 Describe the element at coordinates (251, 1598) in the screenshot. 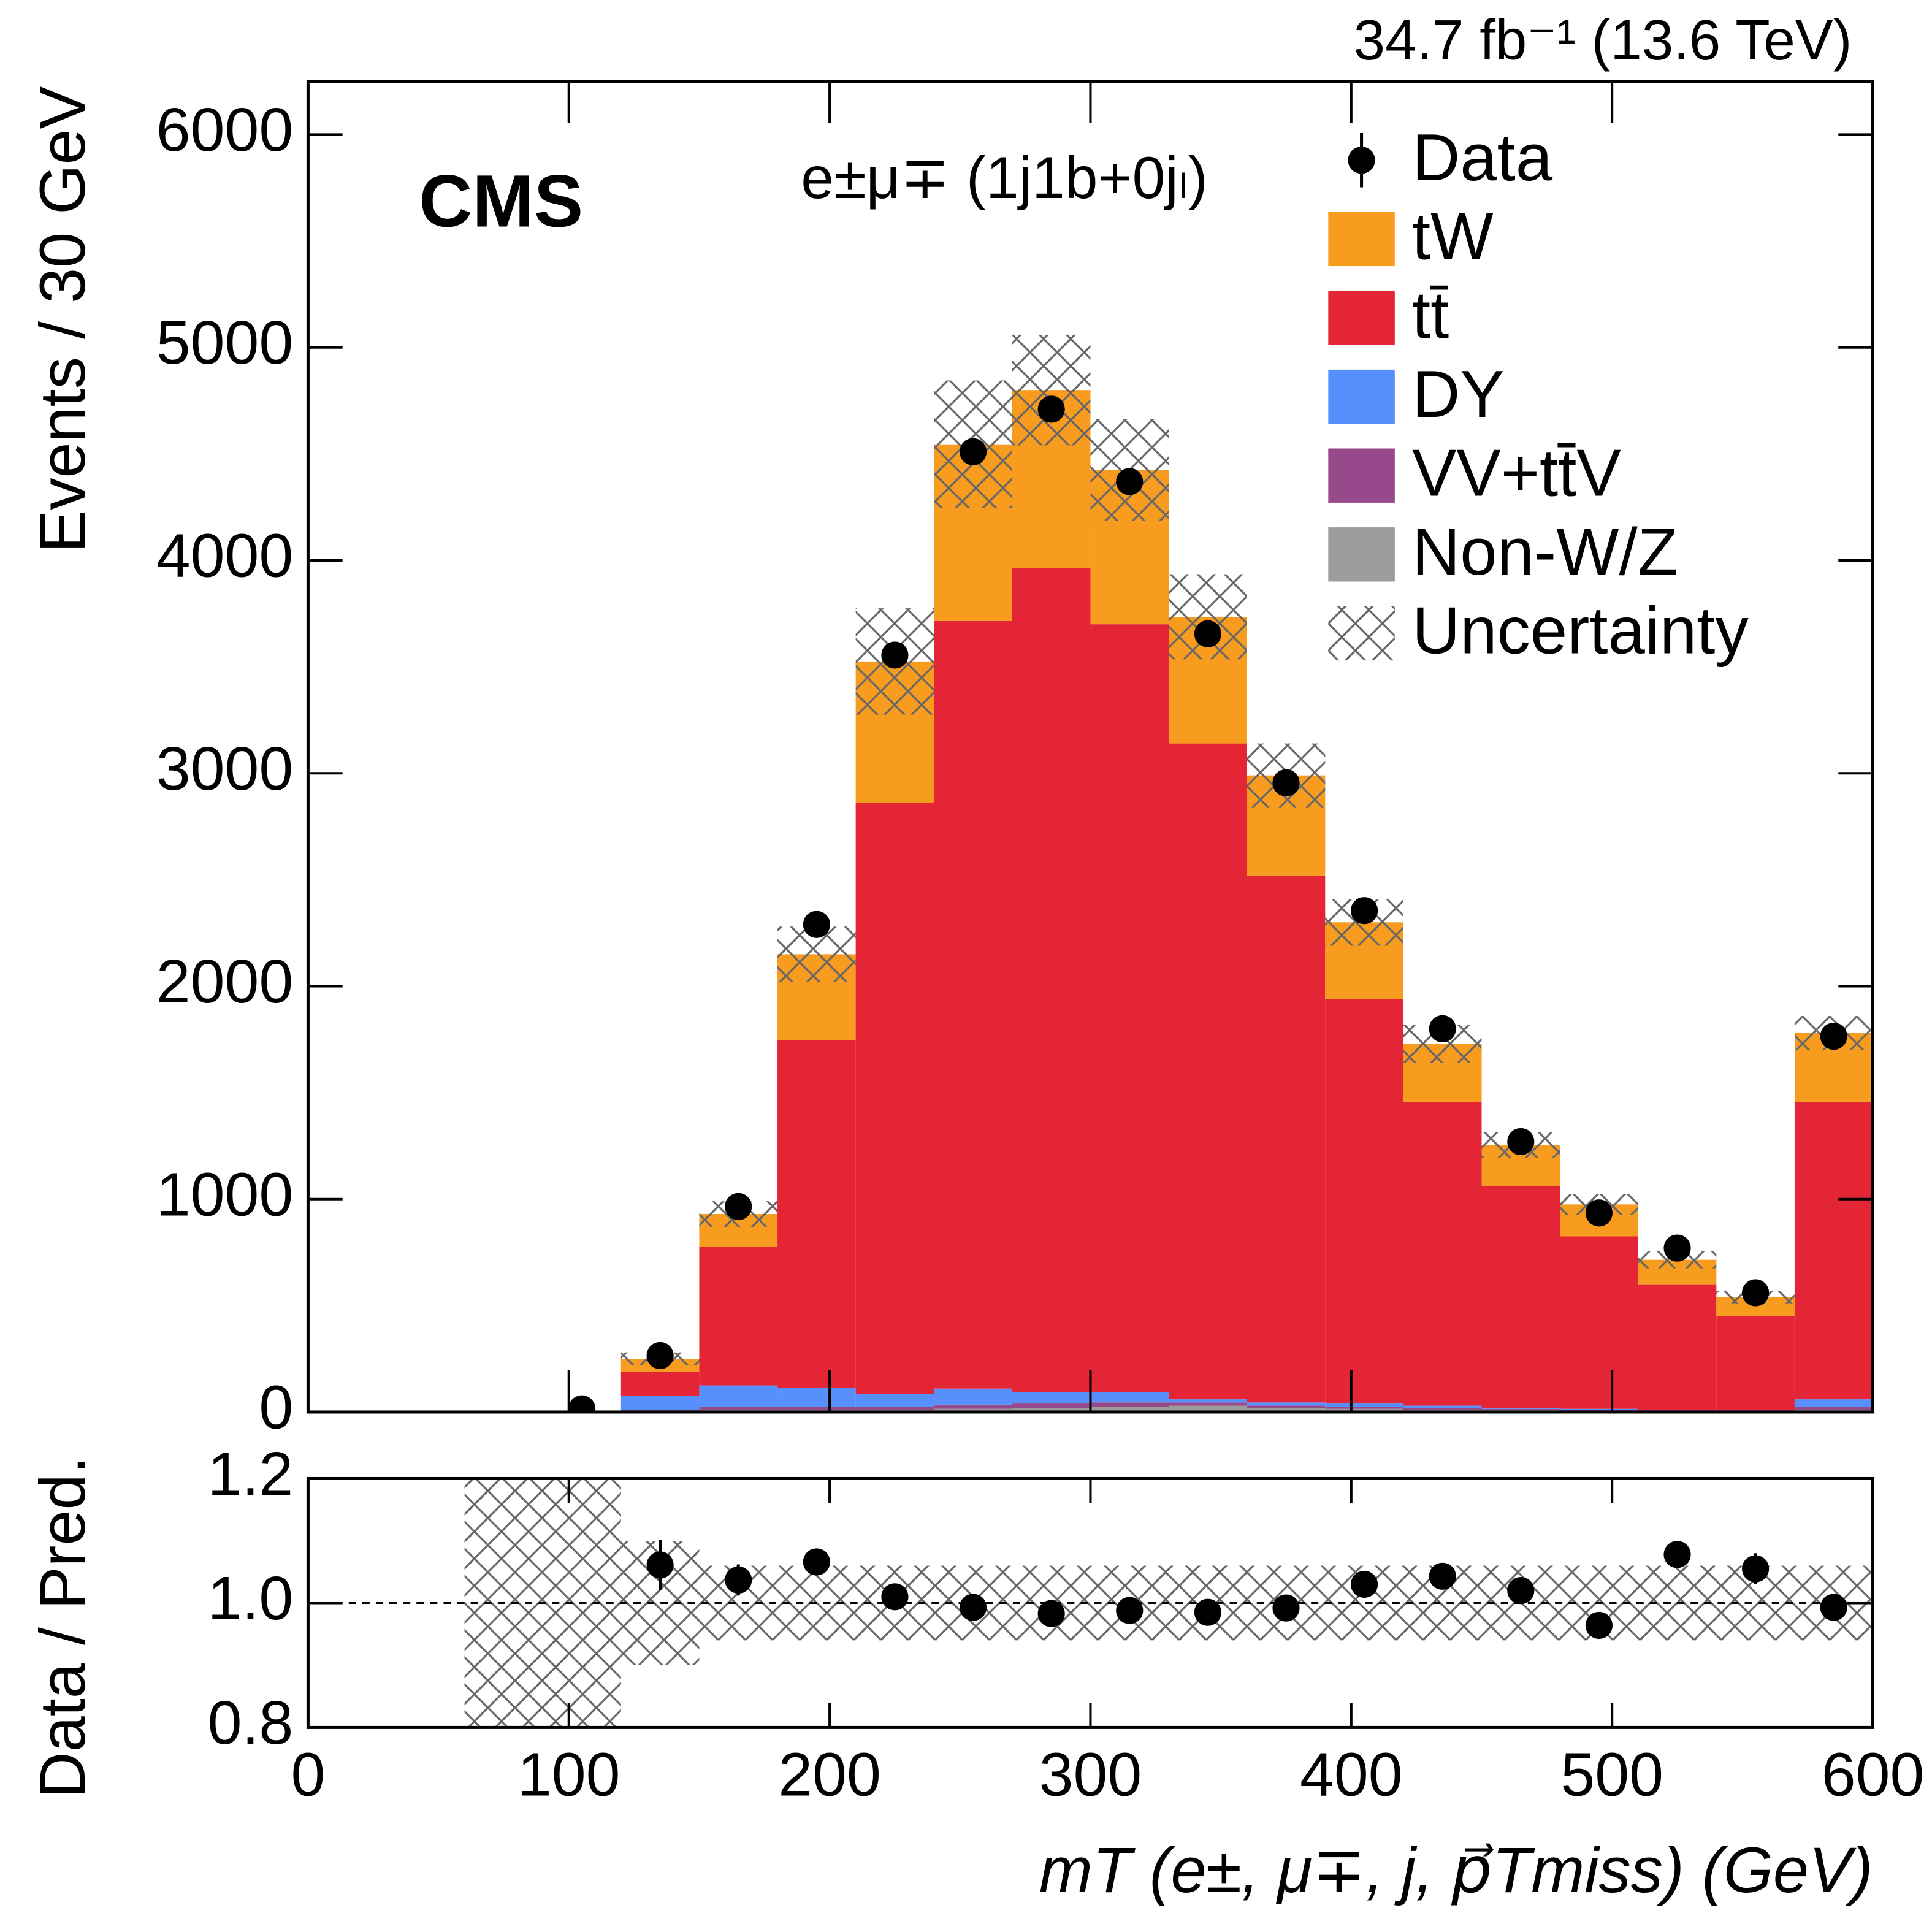

I see `y-tick-label: 1.0` at that location.